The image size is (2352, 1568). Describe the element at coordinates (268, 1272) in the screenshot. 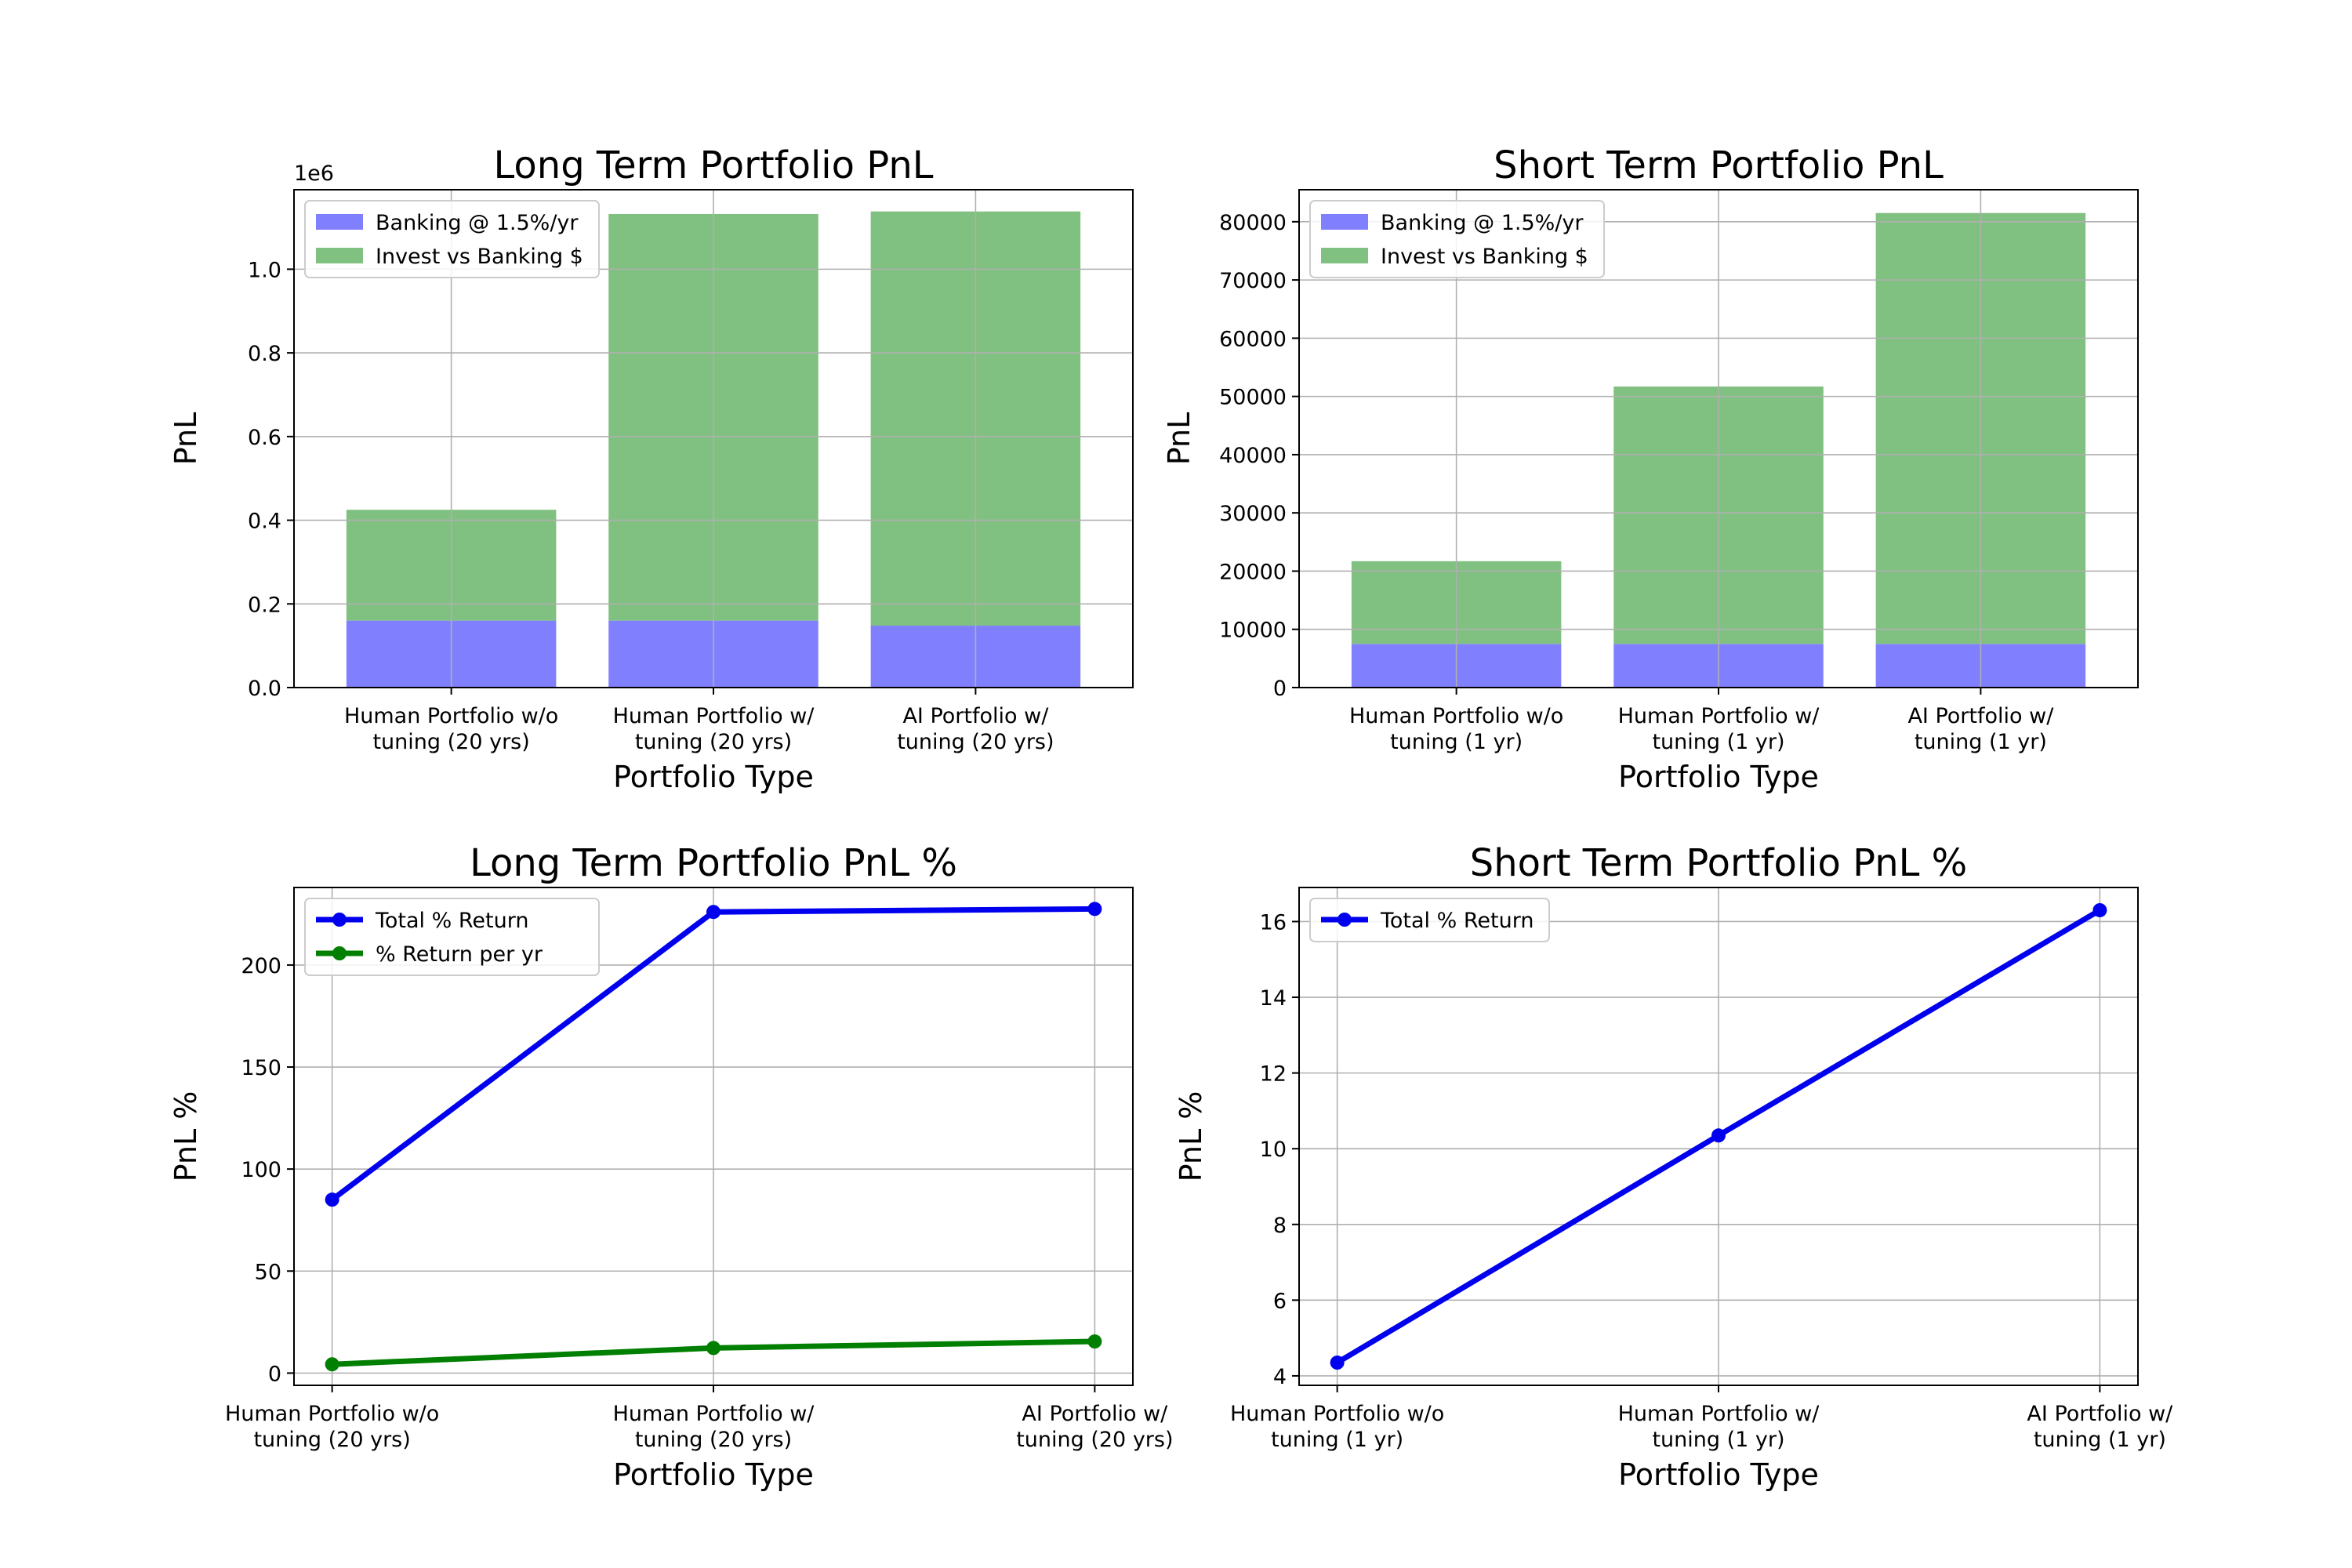

I see `y-tick-label-2: 50` at that location.